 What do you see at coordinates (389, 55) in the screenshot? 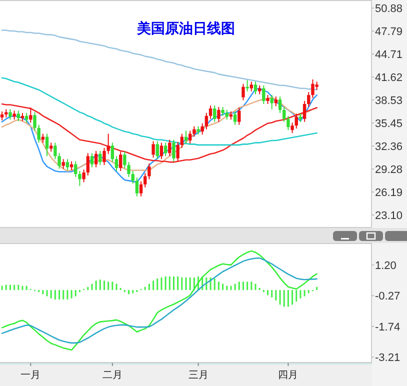
I see `y-tick-label: 44.71` at bounding box center [389, 55].